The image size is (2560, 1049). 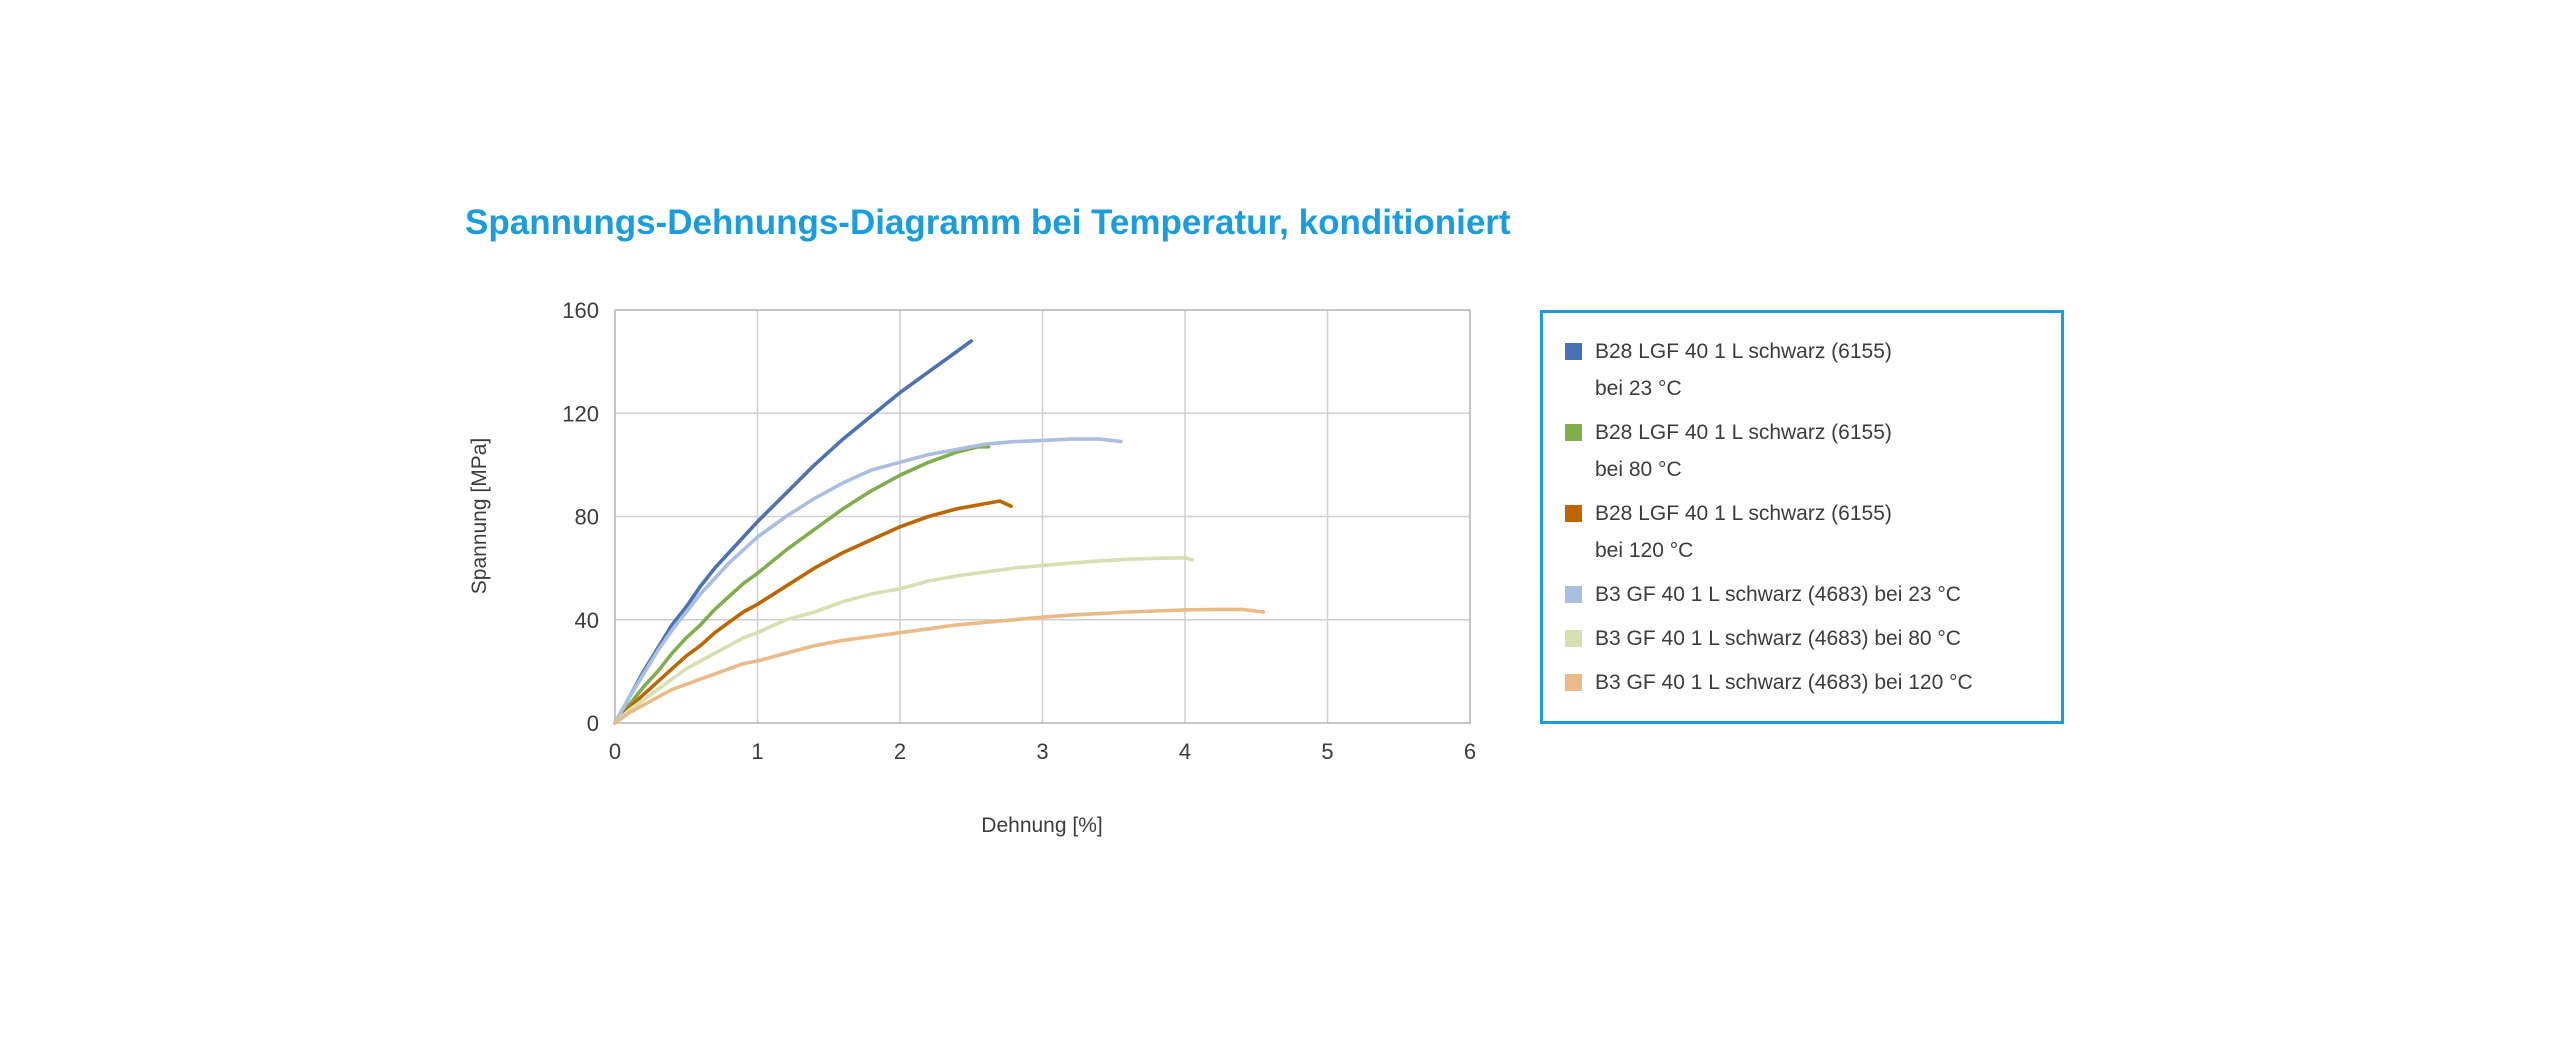 I want to click on legend-item-3: B28 LGF 40 1 L schwarz (6155) bei 120 °C, so click(x=1802, y=532).